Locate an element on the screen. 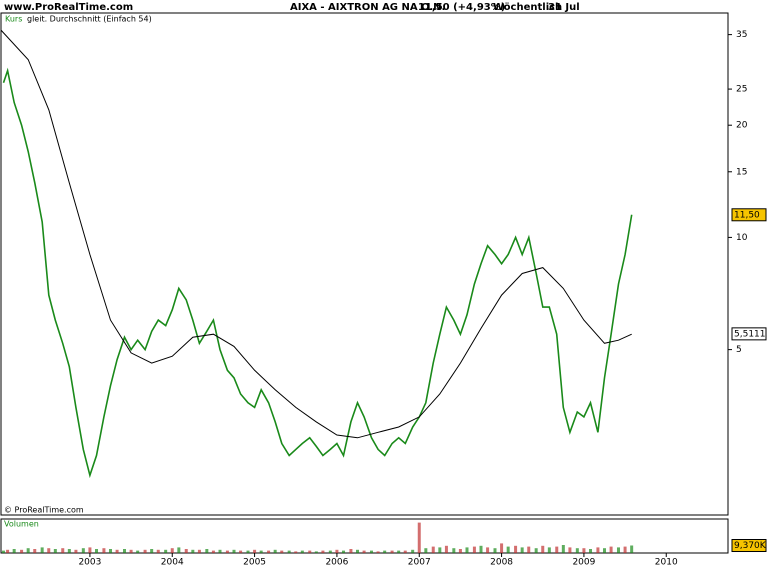  last-value-label: 9,370K is located at coordinates (750, 546).